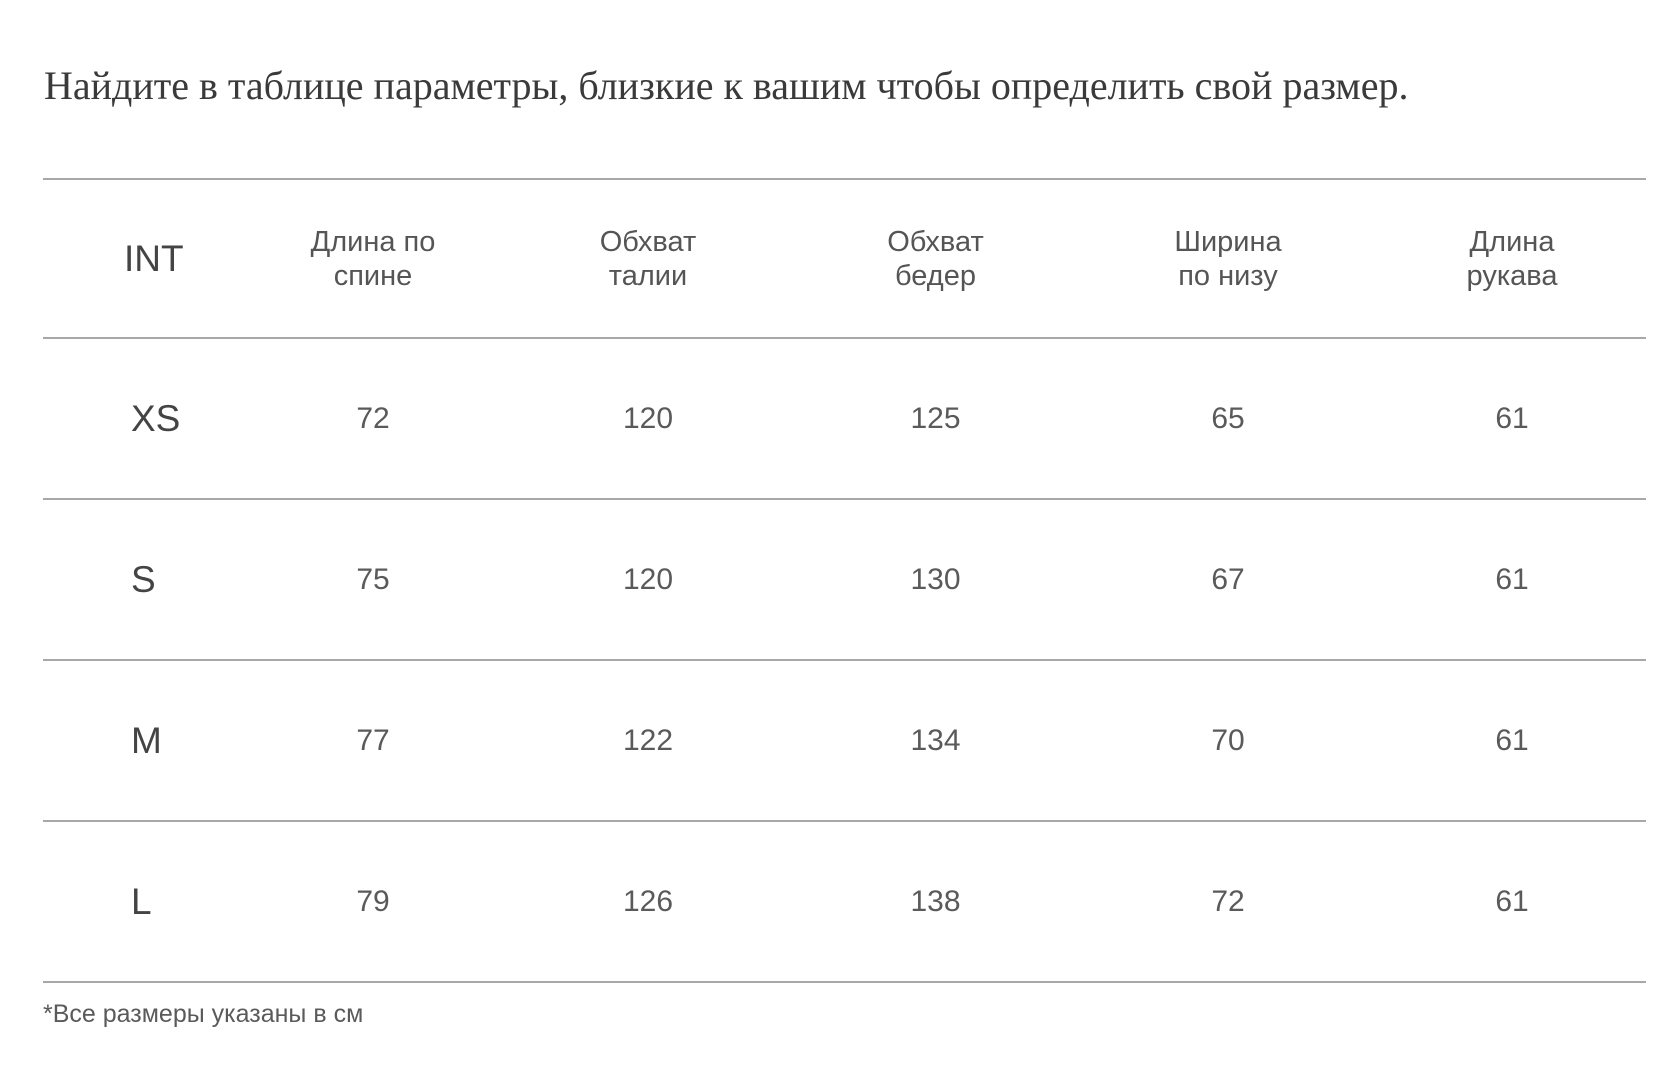 The width and height of the screenshot is (1680, 1089). What do you see at coordinates (1228, 241) in the screenshot?
I see `header-bottom-width-line-1: Ширина` at bounding box center [1228, 241].